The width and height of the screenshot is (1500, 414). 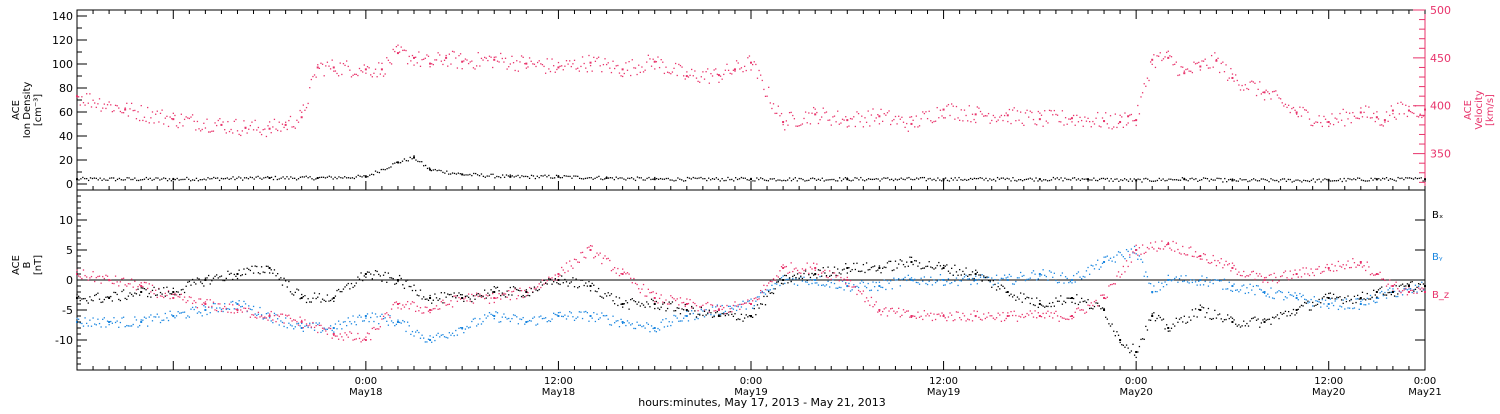 What do you see at coordinates (430, 169) in the screenshot?
I see `density-point` at bounding box center [430, 169].